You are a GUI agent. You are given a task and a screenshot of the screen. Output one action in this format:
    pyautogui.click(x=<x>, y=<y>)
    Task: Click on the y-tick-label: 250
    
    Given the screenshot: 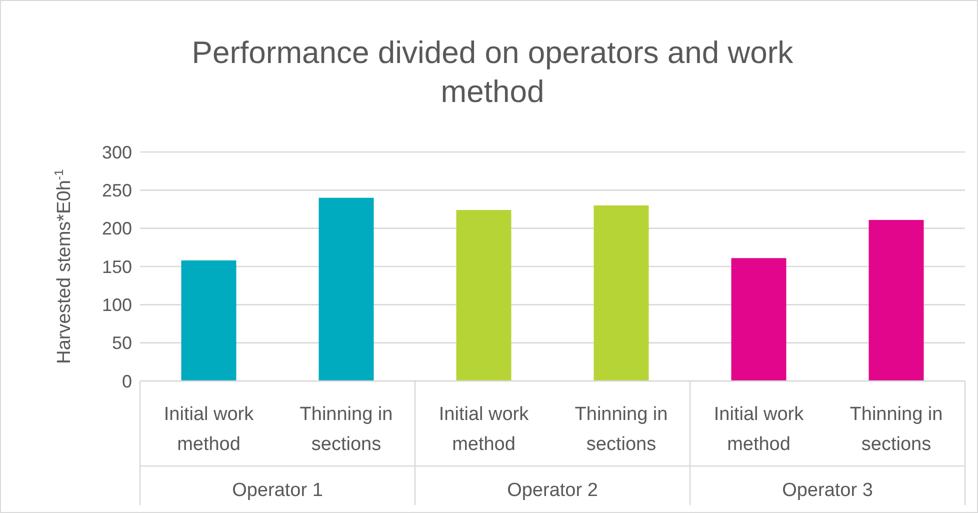 What is the action you would take?
    pyautogui.click(x=117, y=190)
    